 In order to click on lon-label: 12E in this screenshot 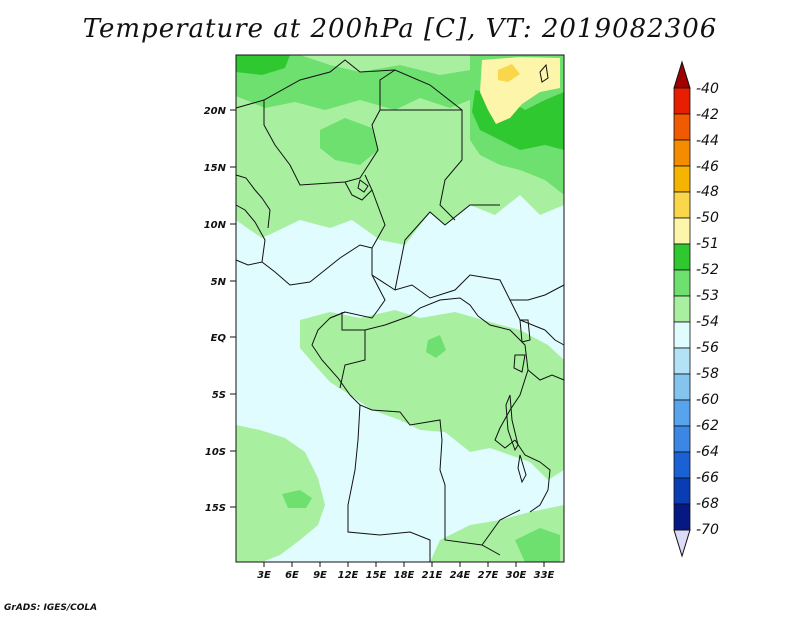, I will do `click(348, 575)`.